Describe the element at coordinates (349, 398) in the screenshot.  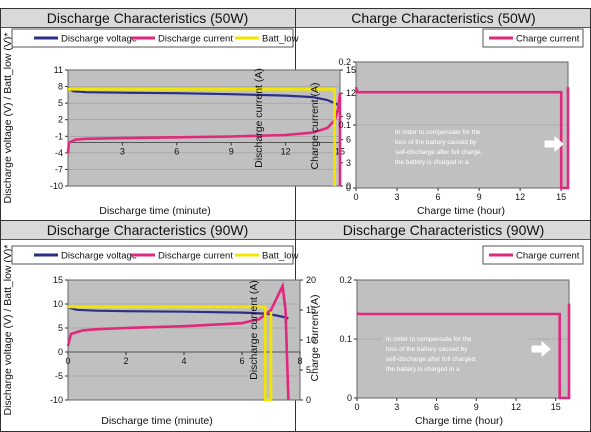
I see `y-tick-label-3-2: 0` at that location.